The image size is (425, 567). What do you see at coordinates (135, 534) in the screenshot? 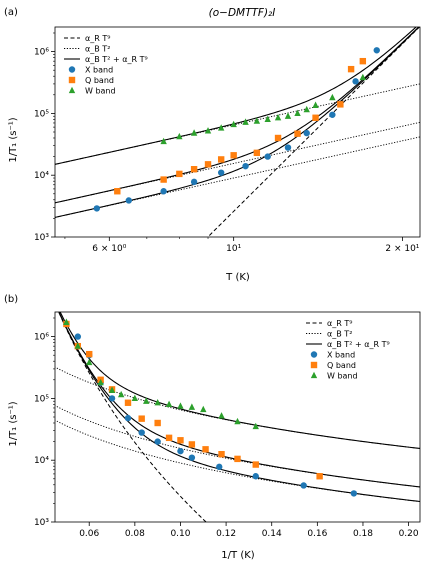
I see `panel-b-x-tick-label: 0.08` at bounding box center [135, 534].